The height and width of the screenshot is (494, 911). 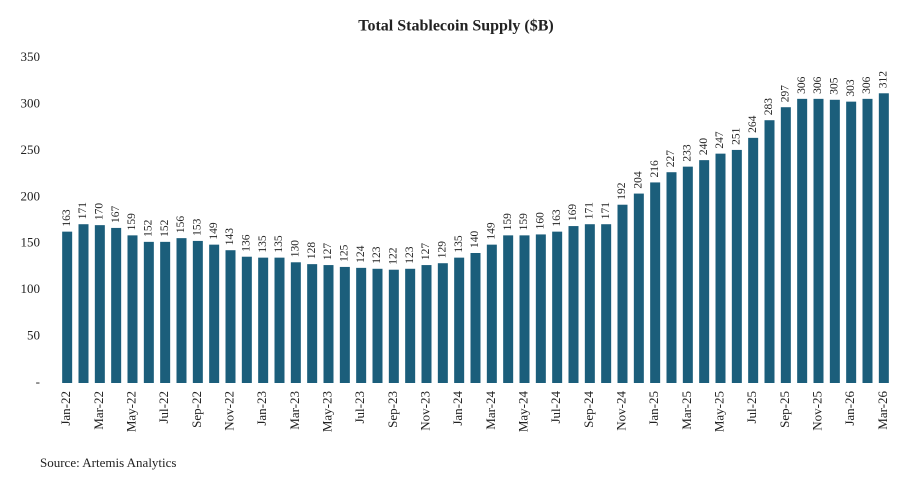 I want to click on x-tick-label: Jul-22, so click(x=163, y=407).